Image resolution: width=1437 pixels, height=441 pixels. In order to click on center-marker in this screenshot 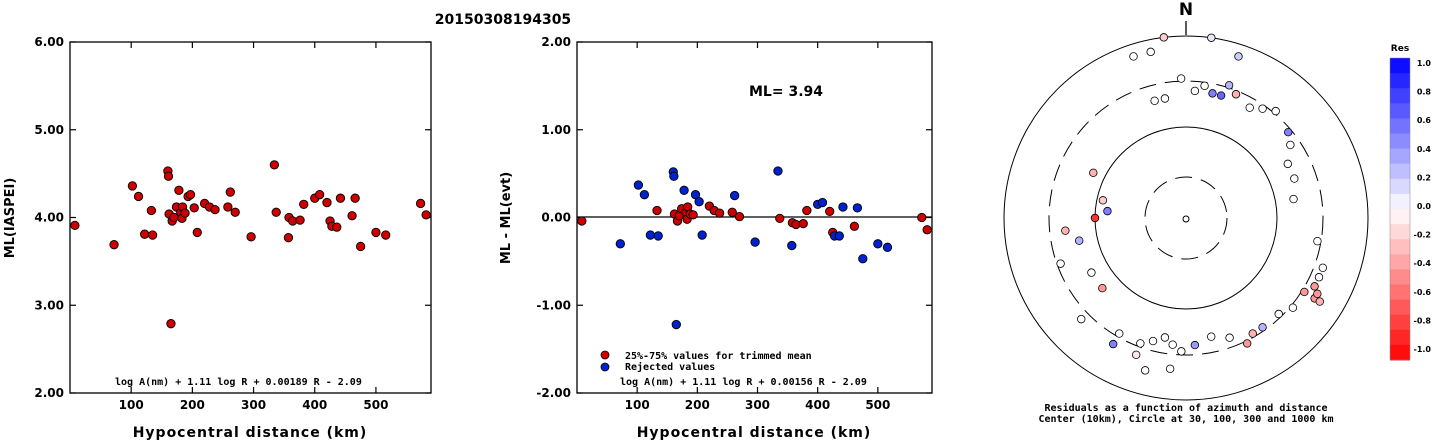, I will do `click(1186, 219)`.